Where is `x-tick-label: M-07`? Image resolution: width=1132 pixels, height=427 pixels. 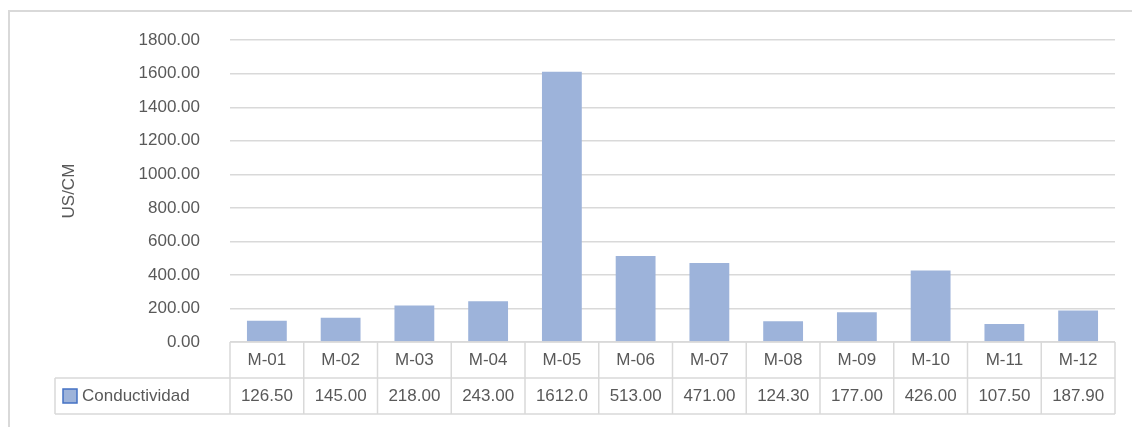 x-tick-label: M-07 is located at coordinates (709, 359).